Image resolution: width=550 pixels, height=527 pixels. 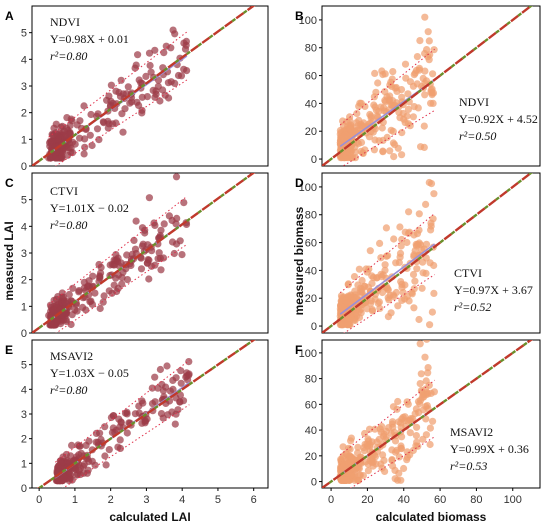 What do you see at coordinates (299, 183) in the screenshot?
I see `panel-letter: D` at bounding box center [299, 183].